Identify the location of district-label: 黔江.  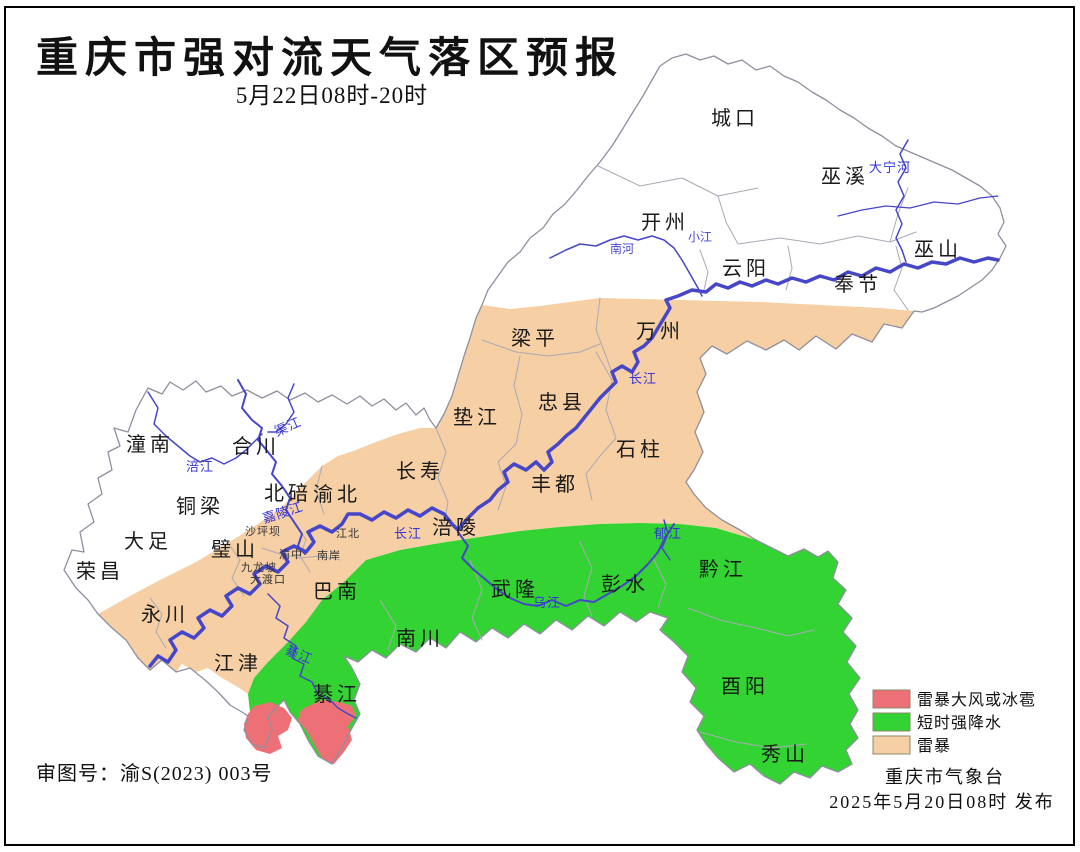
(723, 569).